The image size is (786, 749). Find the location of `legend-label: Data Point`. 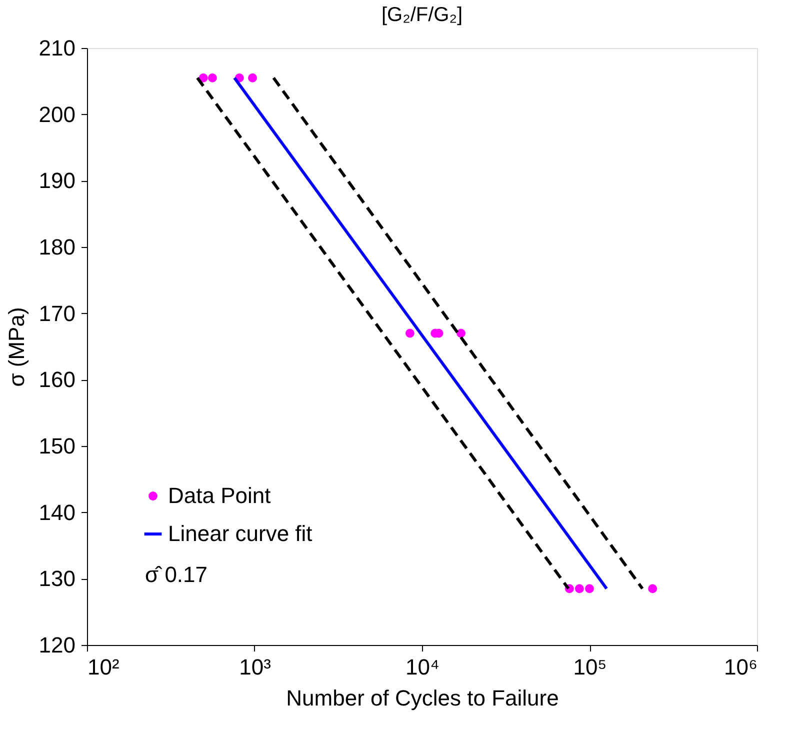

legend-label: Data Point is located at coordinates (219, 495).